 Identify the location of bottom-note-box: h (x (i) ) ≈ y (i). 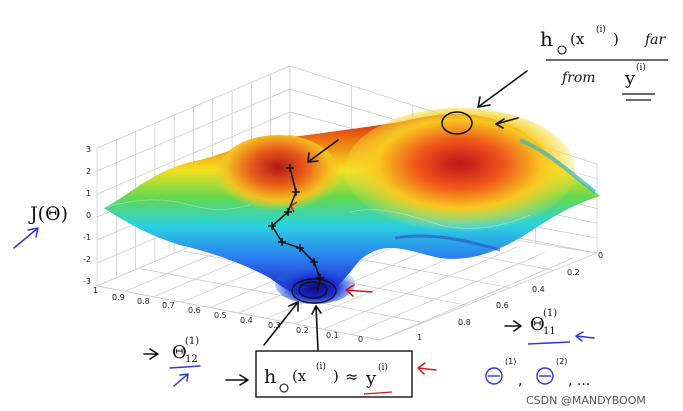
(334, 374).